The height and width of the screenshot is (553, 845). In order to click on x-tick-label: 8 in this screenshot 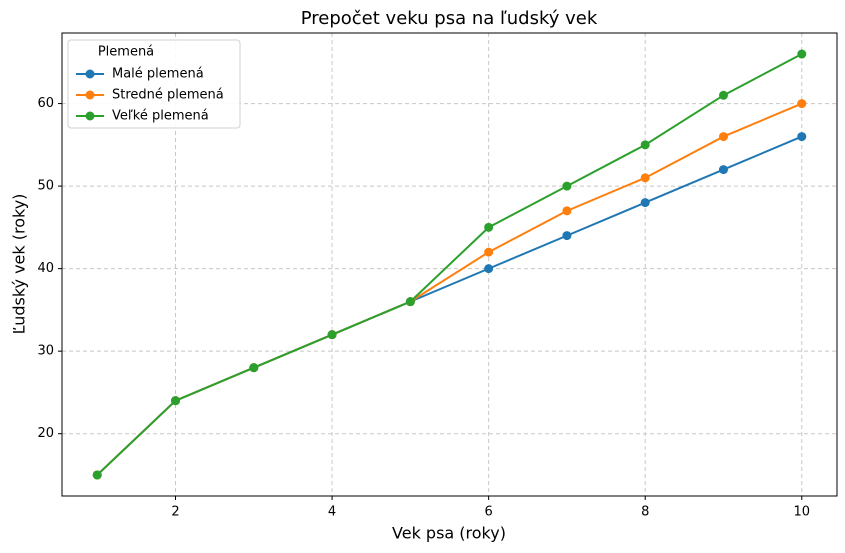, I will do `click(645, 512)`.